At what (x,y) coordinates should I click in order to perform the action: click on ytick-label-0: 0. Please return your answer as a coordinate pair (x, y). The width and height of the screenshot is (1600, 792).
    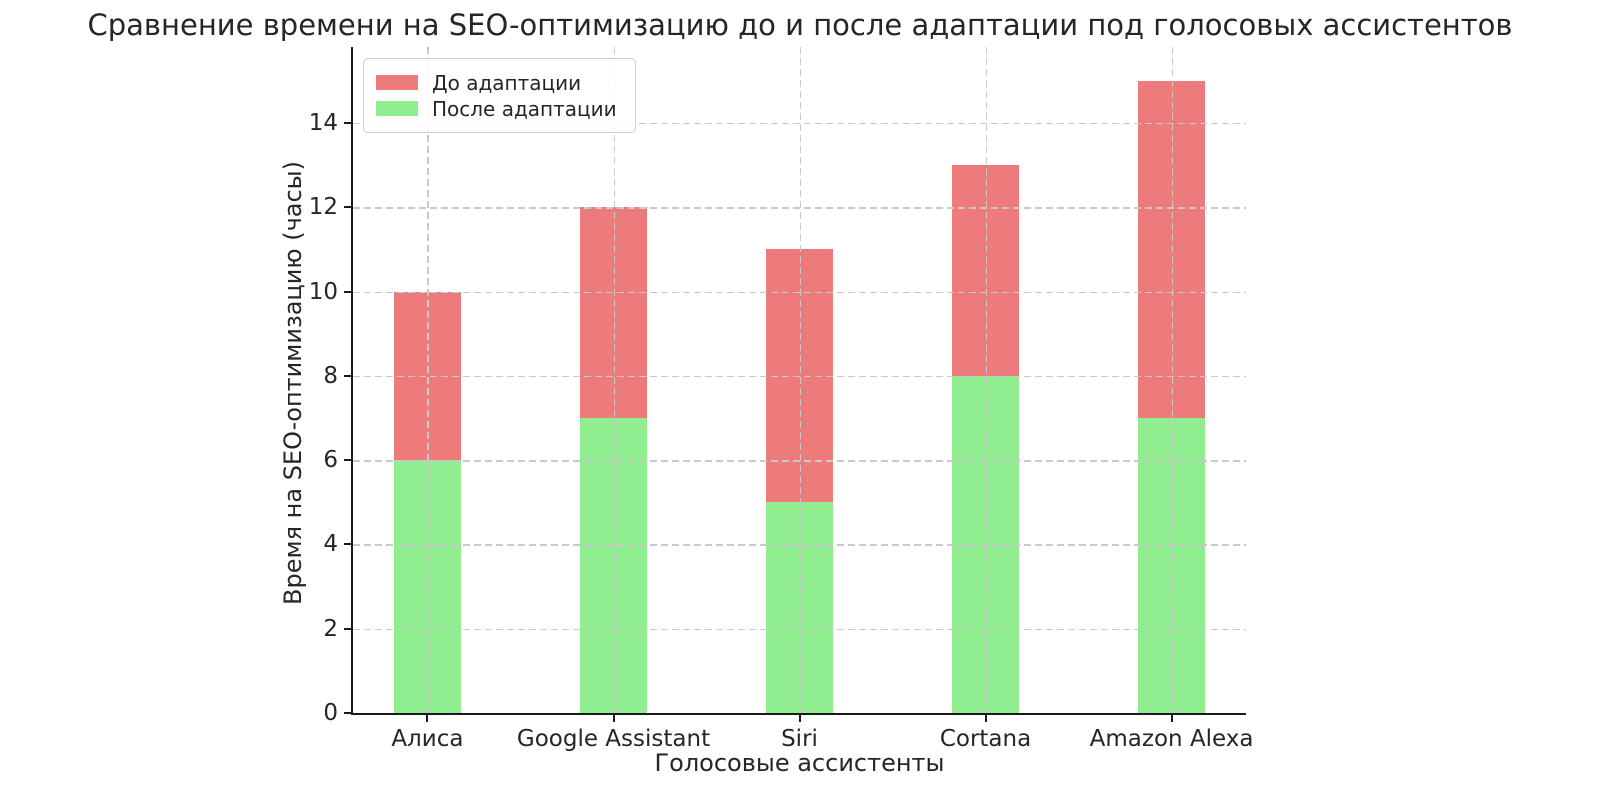
    Looking at the image, I should click on (330, 713).